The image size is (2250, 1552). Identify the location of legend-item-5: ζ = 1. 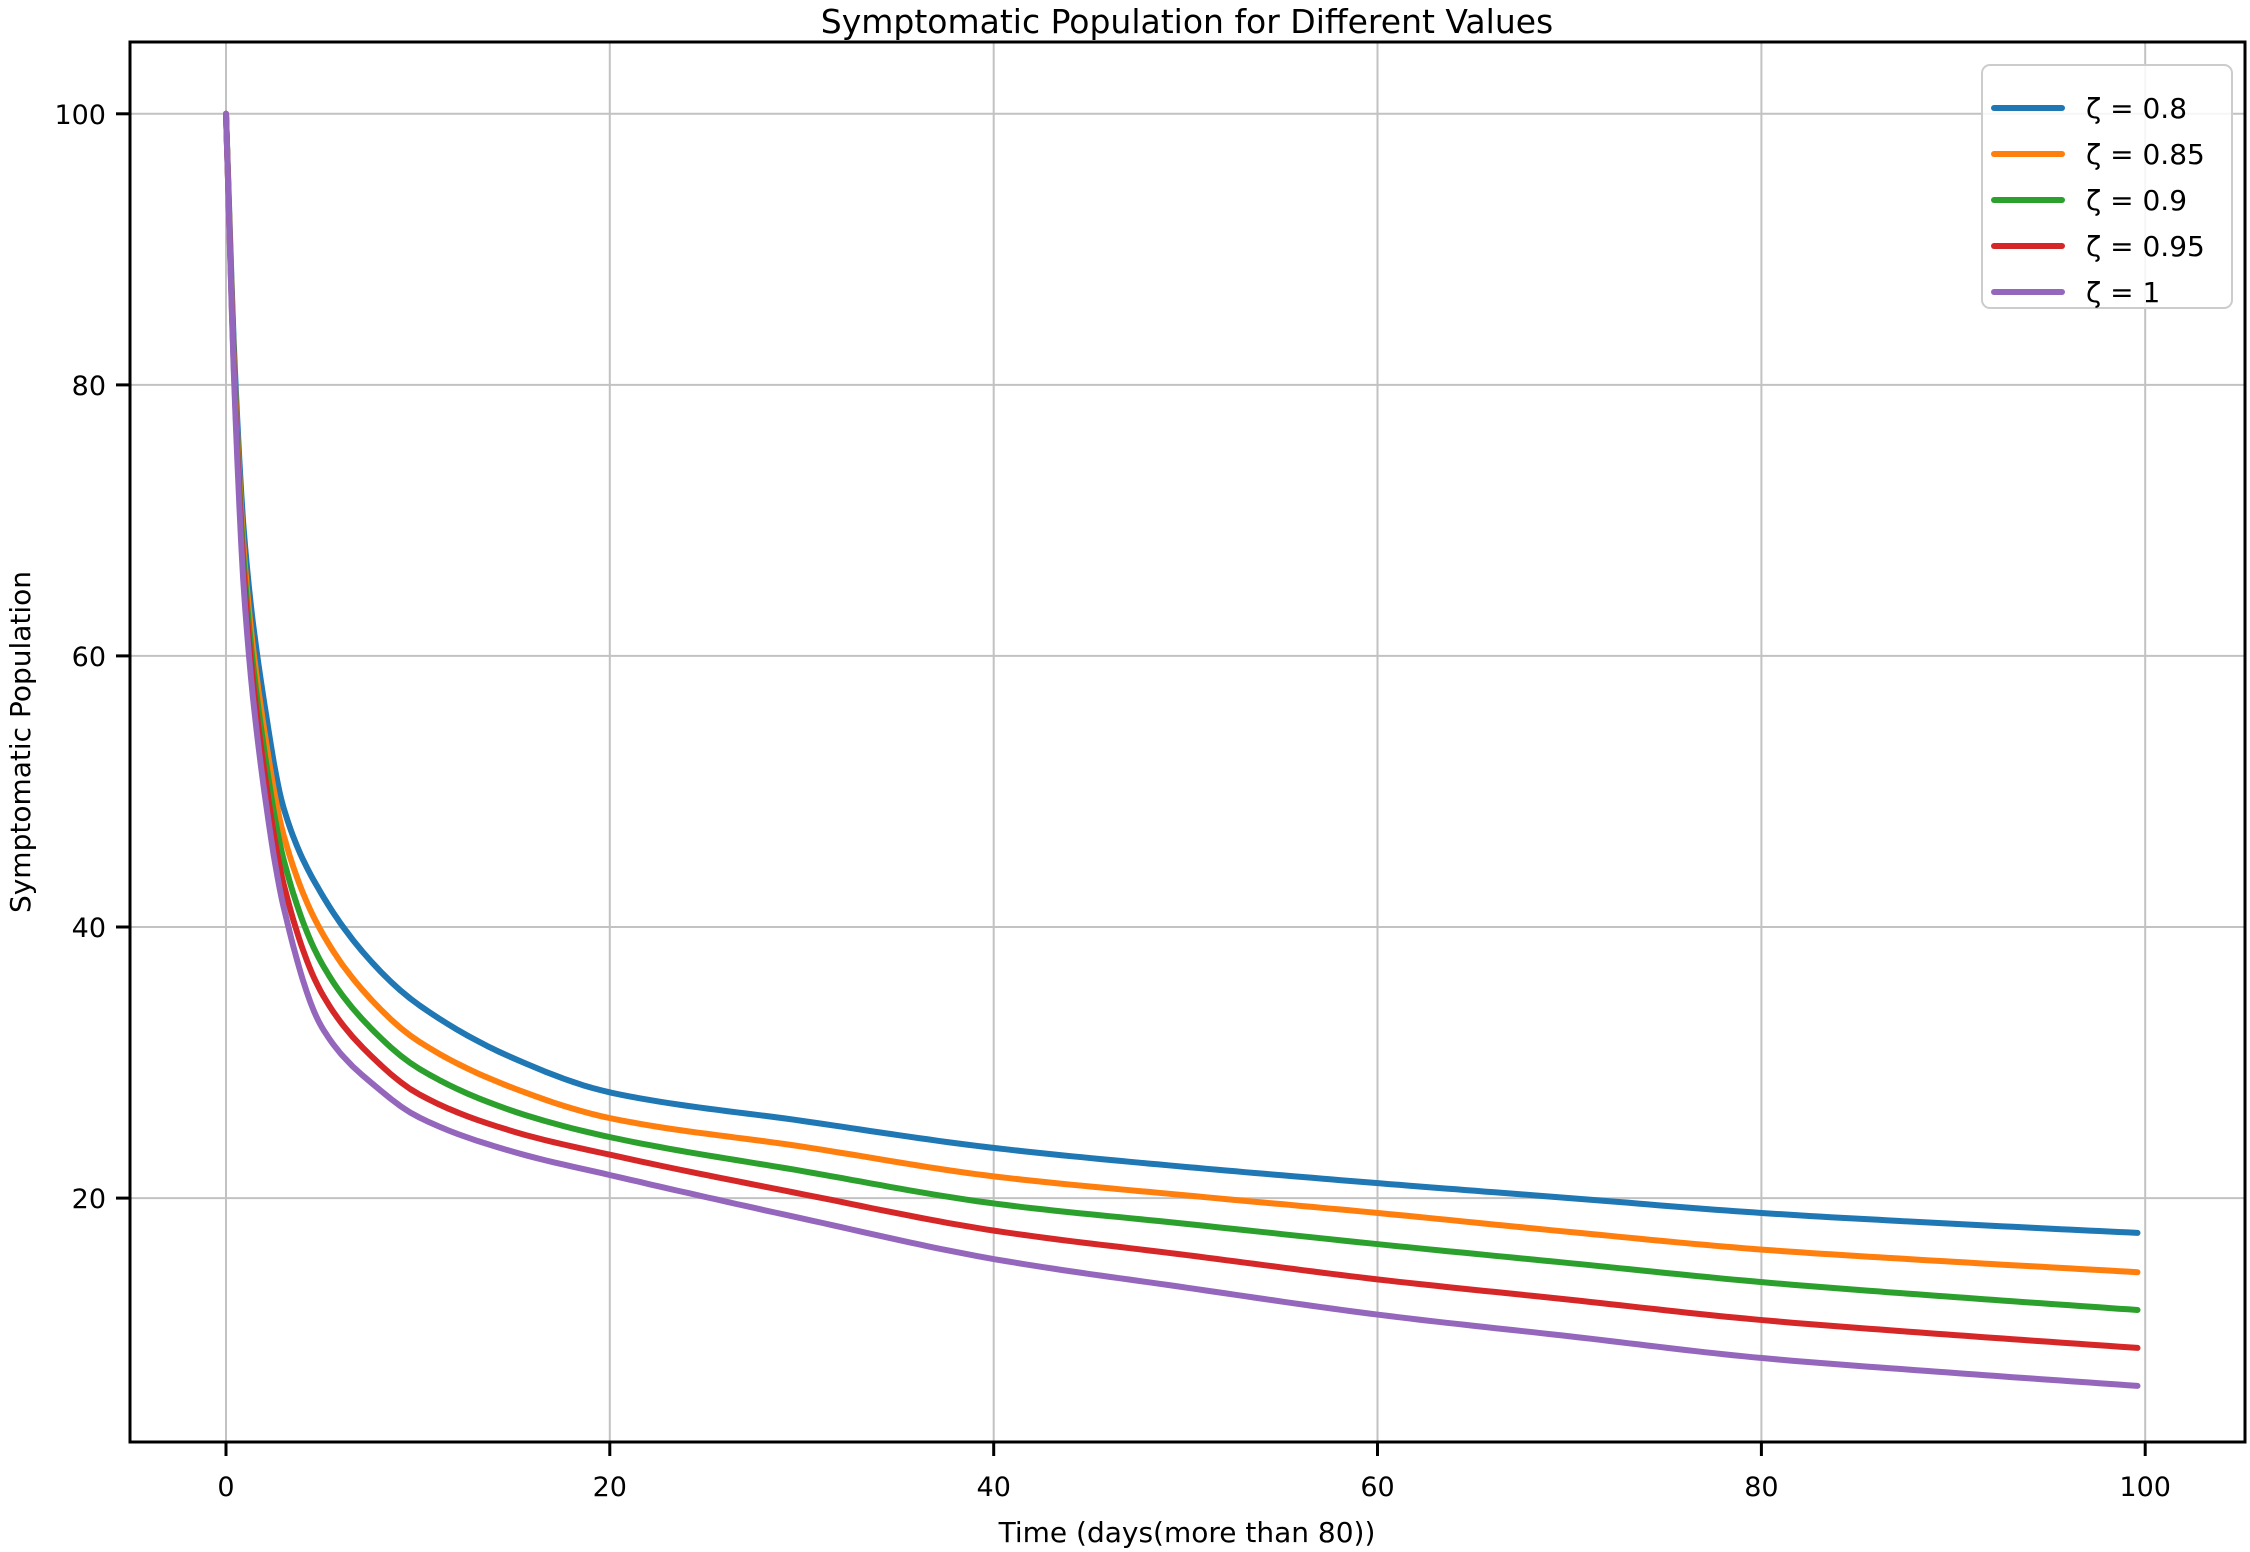
(2075, 292).